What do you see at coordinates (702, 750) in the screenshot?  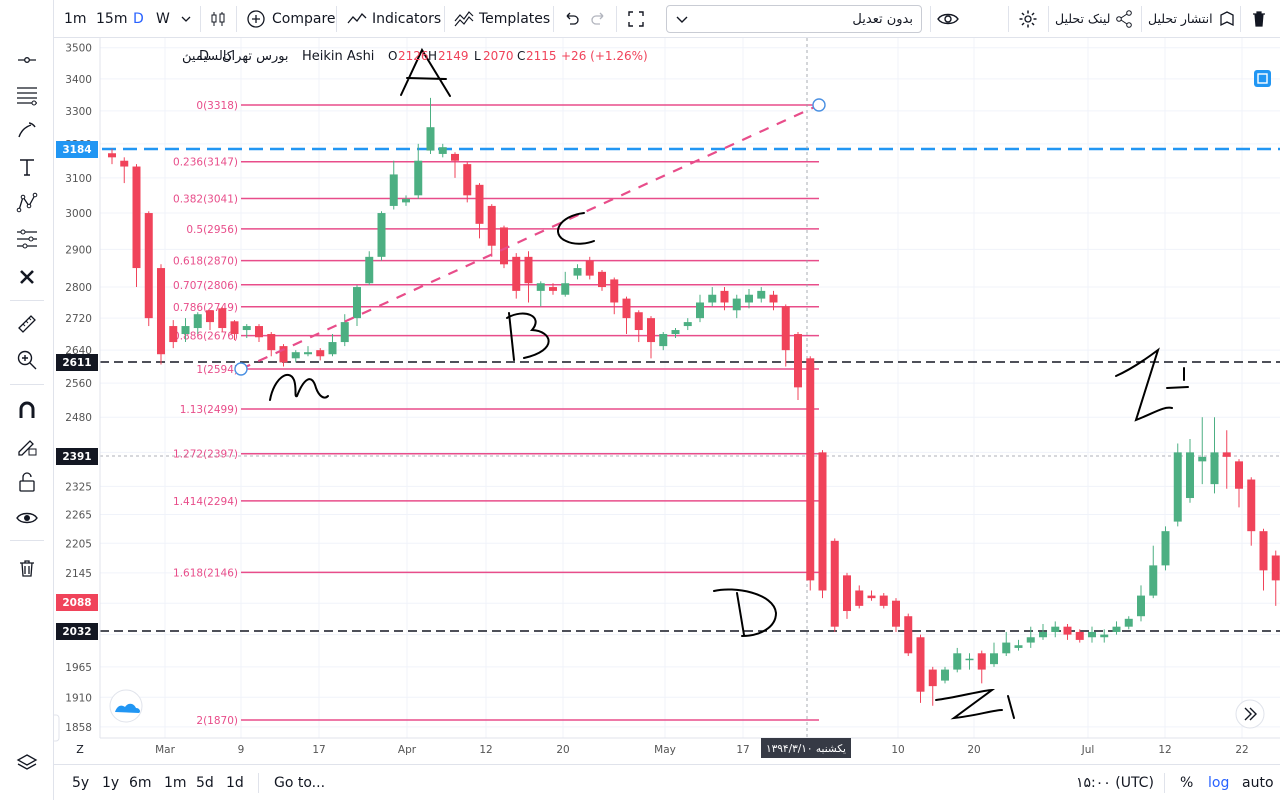 I see `time-axis: Mar 9 17 Apr 12 20 May 17 10 20 Jul 12 22` at bounding box center [702, 750].